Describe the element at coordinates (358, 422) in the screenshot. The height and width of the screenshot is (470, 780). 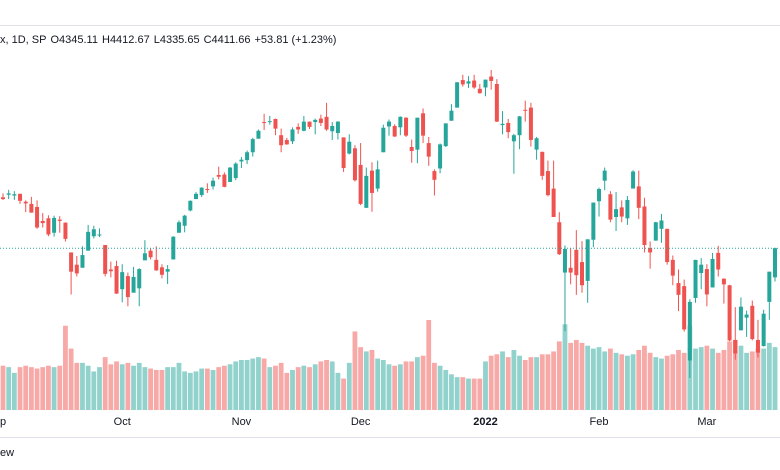
I see `x-axis: p Oct Nov Dec 2022 Feb Mar` at that location.